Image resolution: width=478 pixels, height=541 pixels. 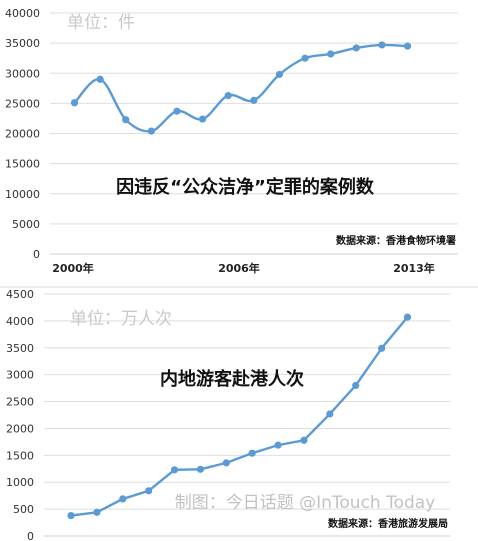 I want to click on y-tick-label: 5000, so click(x=26, y=224).